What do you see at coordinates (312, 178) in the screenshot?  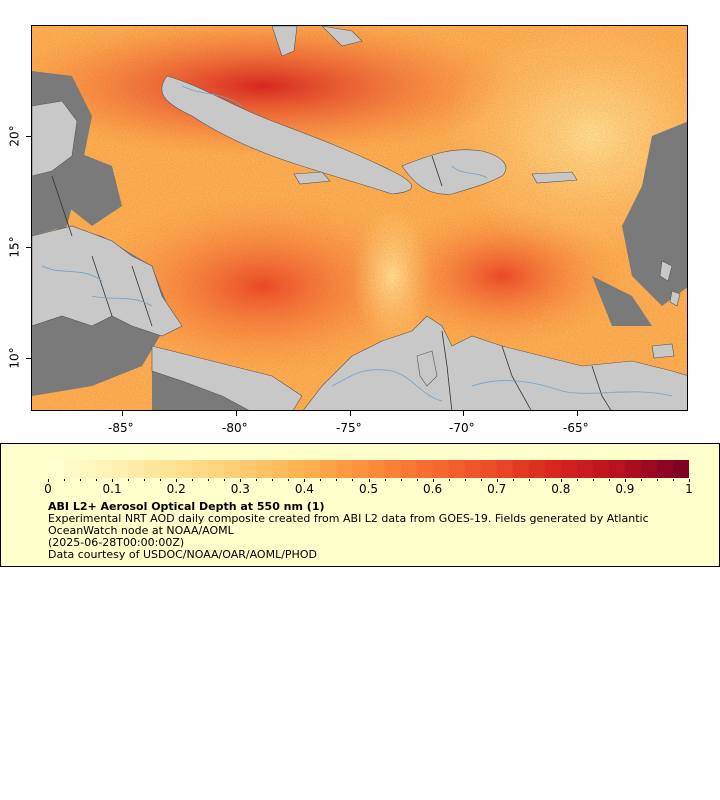 I see `jamaica` at bounding box center [312, 178].